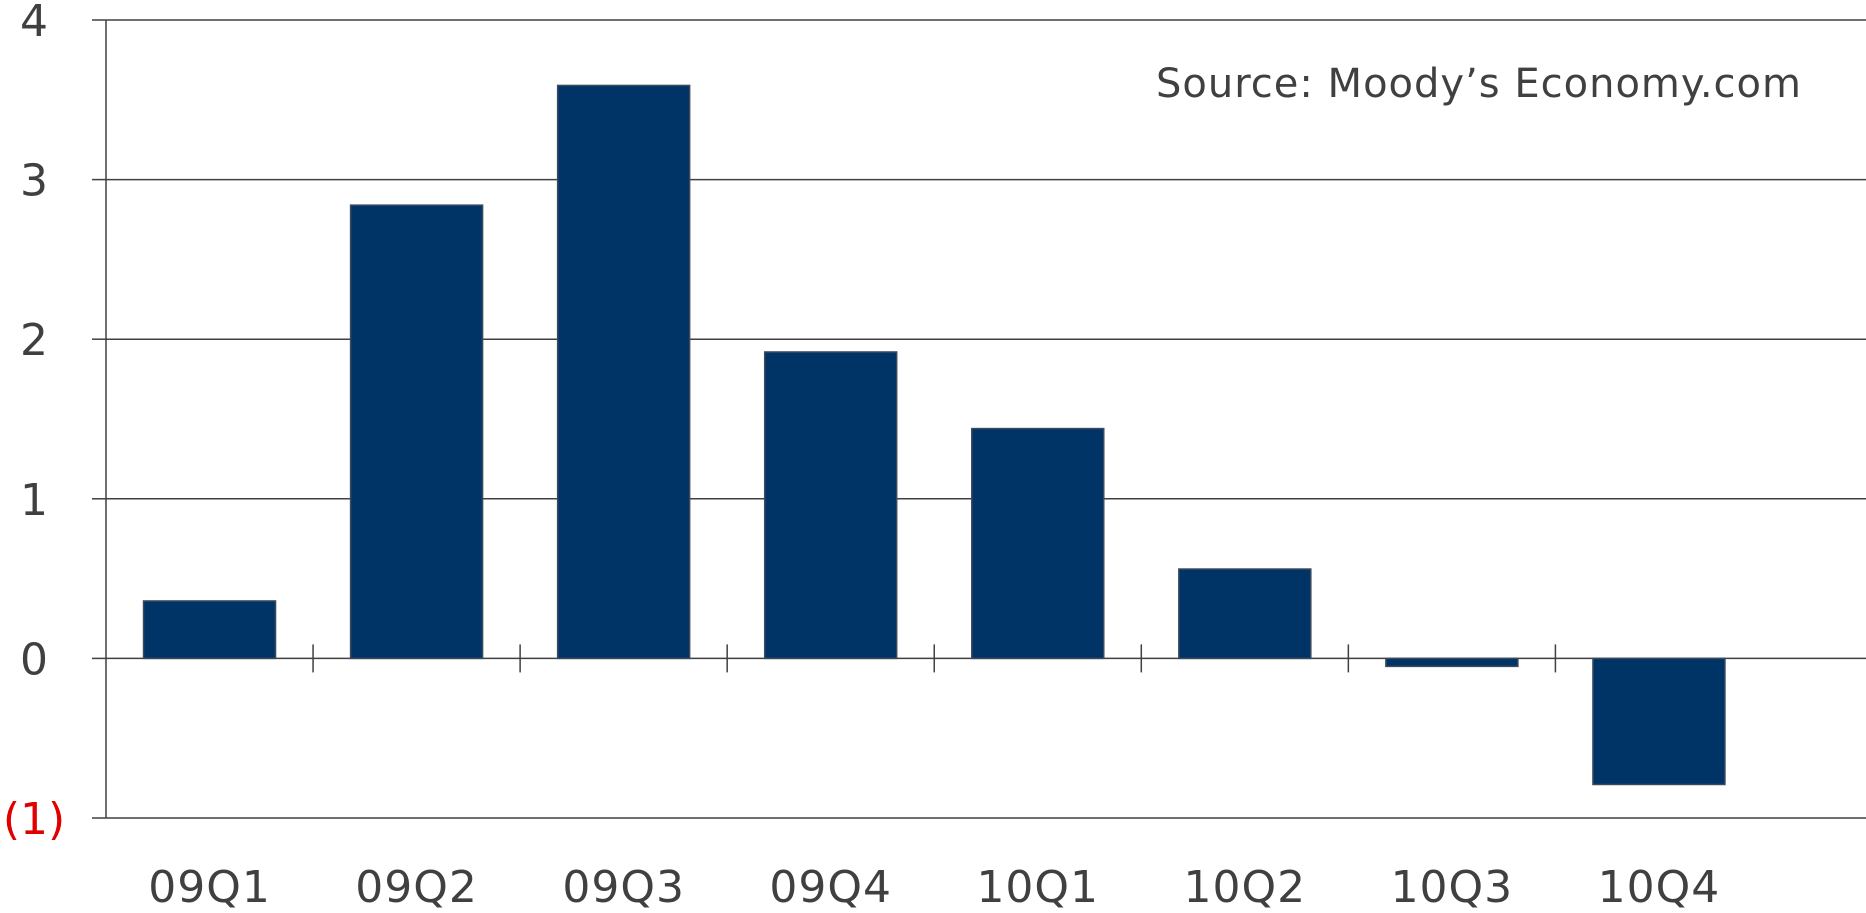 The width and height of the screenshot is (1866, 913). Describe the element at coordinates (34, 340) in the screenshot. I see `y-tick-label: 2` at that location.